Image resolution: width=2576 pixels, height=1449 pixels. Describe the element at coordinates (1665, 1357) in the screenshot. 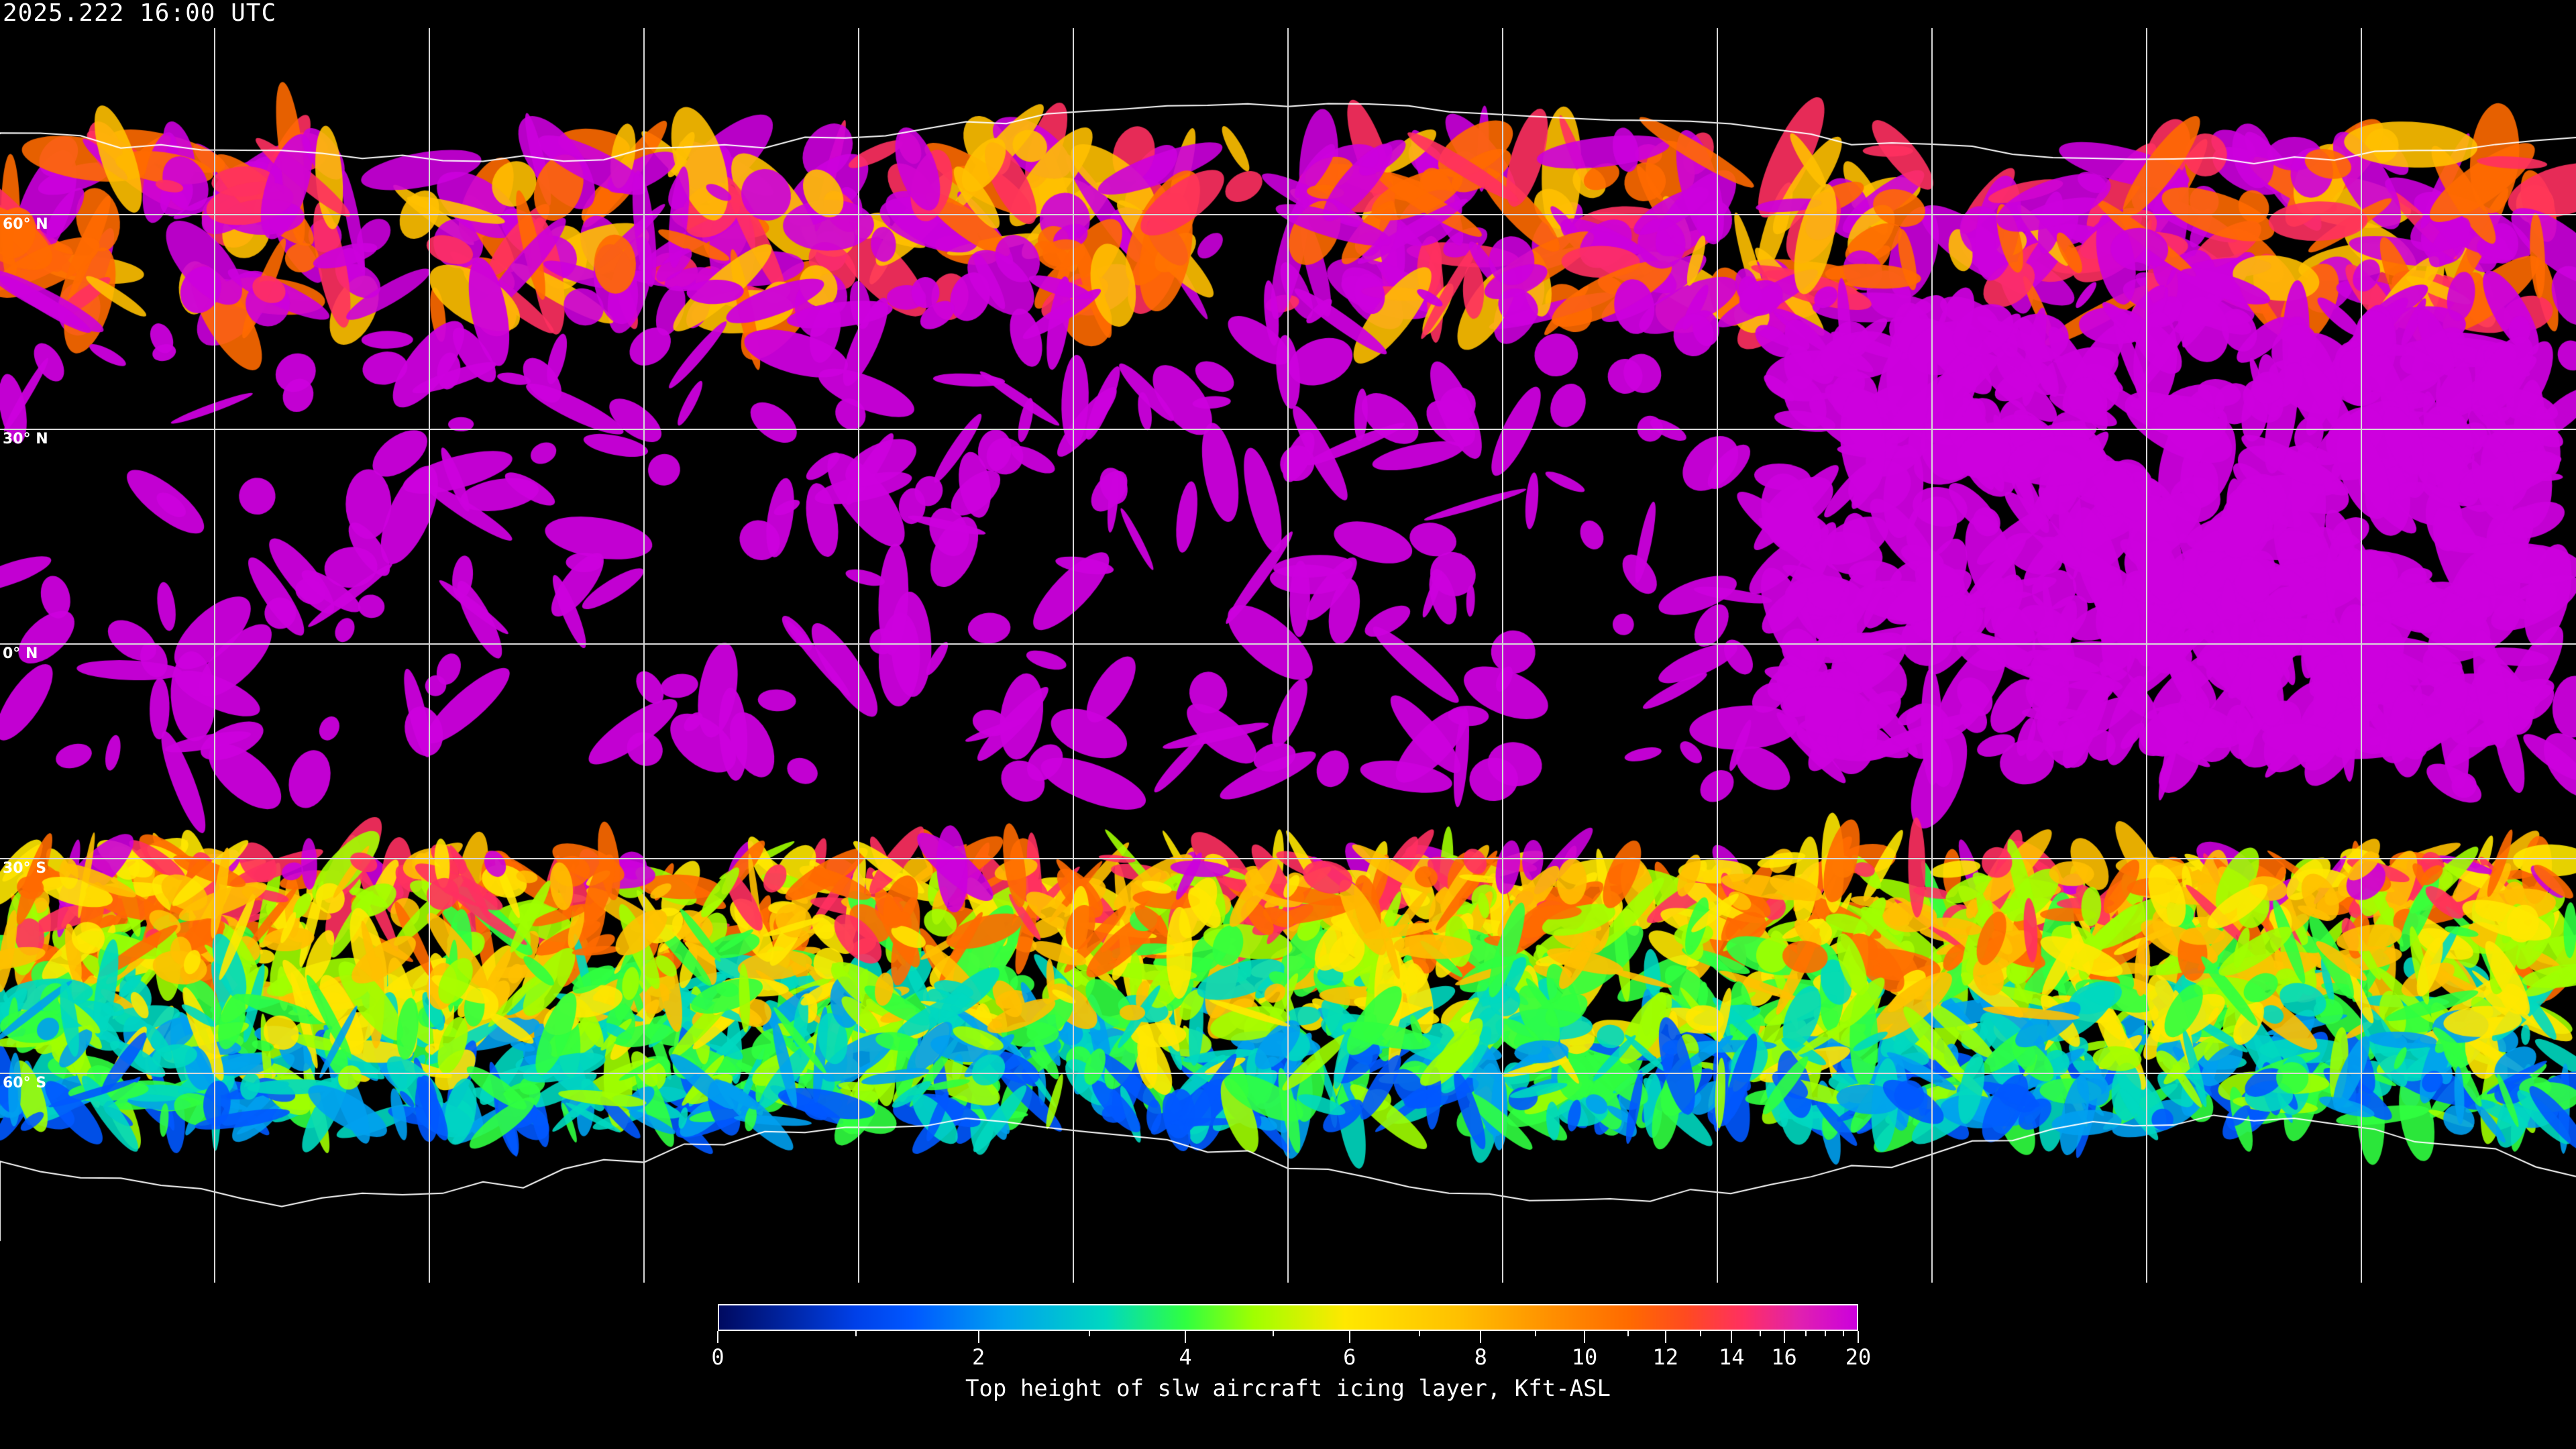

I see `colorbar-tick-label: 12` at that location.